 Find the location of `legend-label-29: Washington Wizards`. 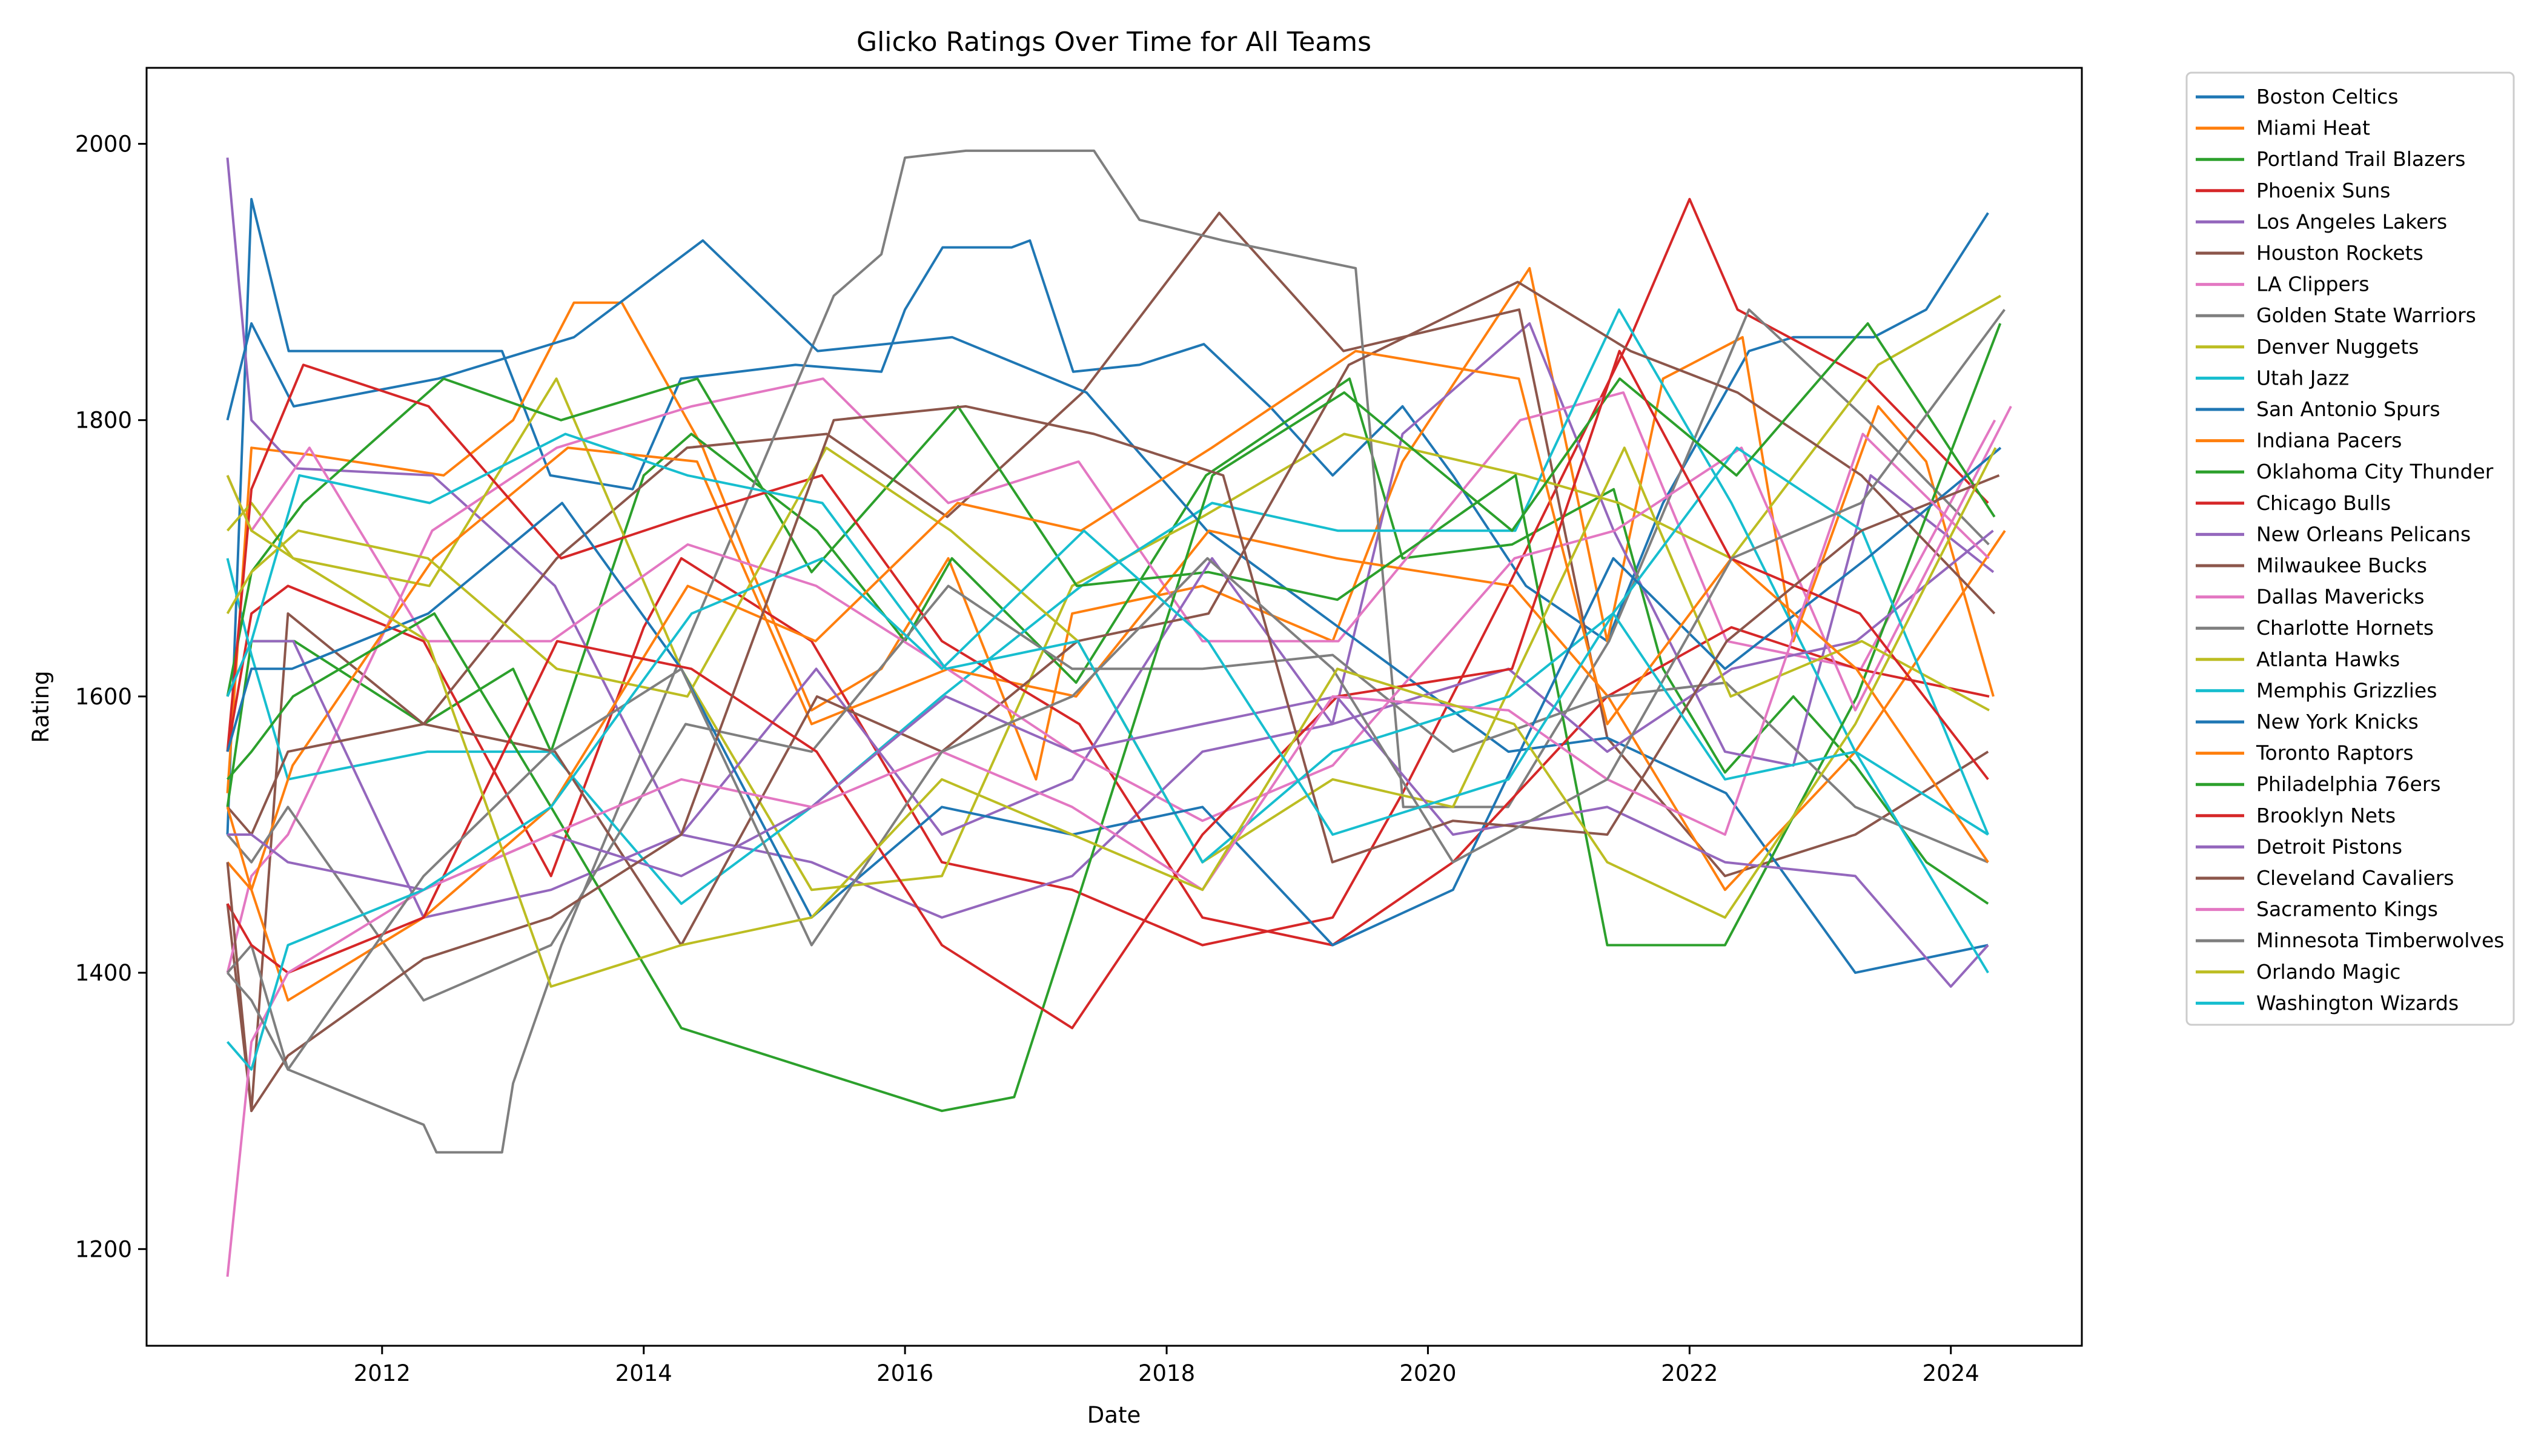

legend-label-29: Washington Wizards is located at coordinates (2357, 1002).